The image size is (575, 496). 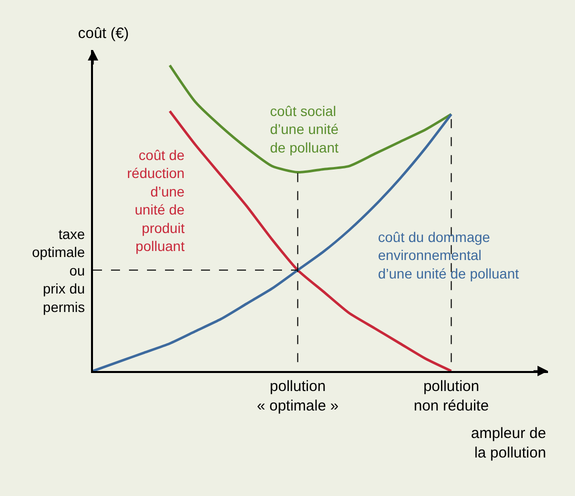 What do you see at coordinates (59, 270) in the screenshot?
I see `annotation: taxe optimale ou prix du permis` at bounding box center [59, 270].